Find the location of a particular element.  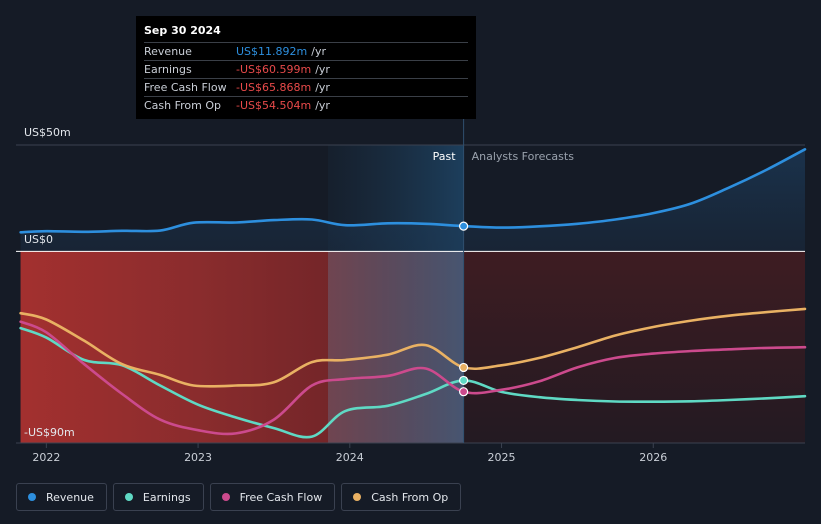

x-tick-label: 2026 is located at coordinates (653, 457).